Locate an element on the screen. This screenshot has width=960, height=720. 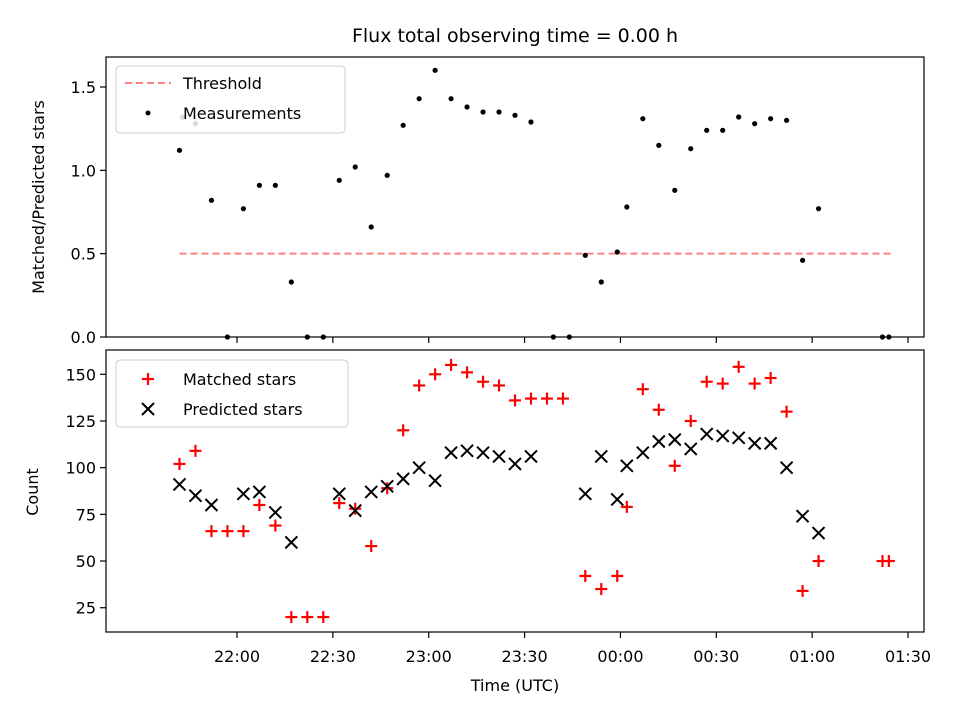
predicted-legend-label: Predicted stars is located at coordinates (243, 409).